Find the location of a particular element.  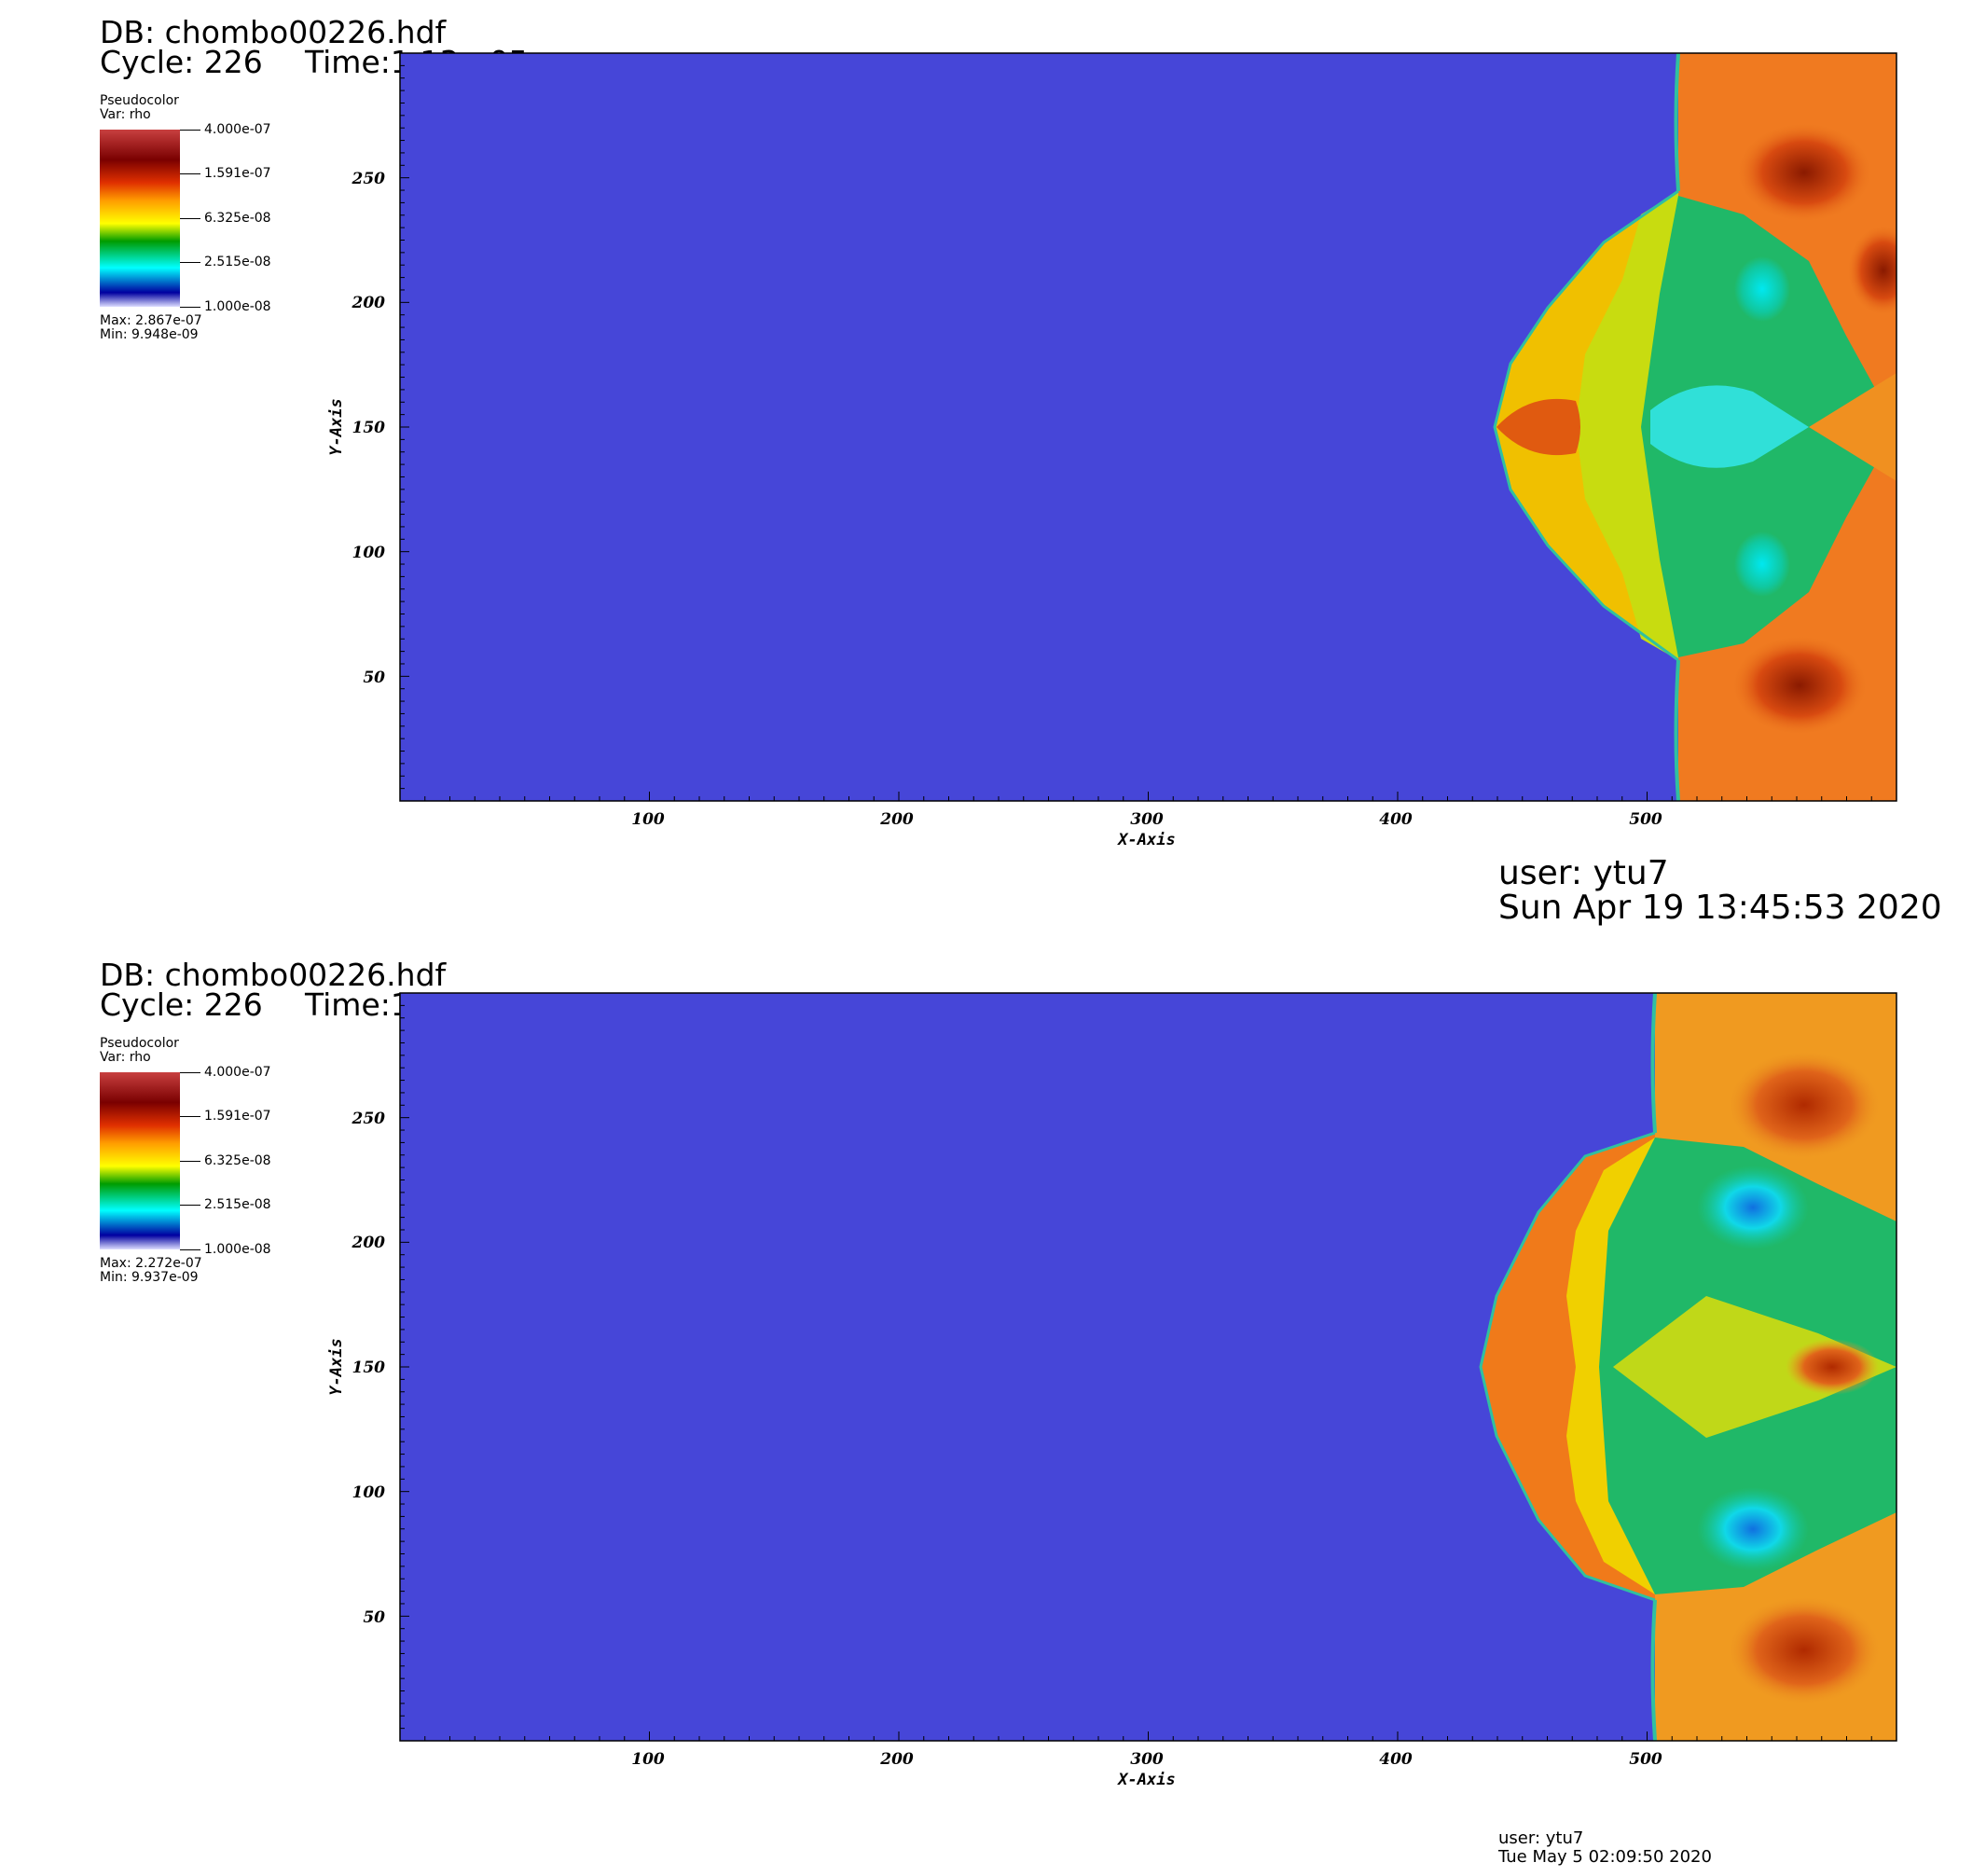

date-label: Sun Apr 19 13:45:53 2020 is located at coordinates (1720, 908).